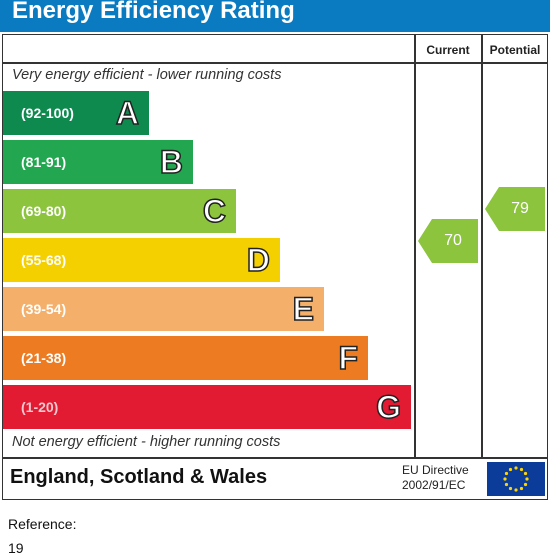  Describe the element at coordinates (44, 358) in the screenshot. I see `band-range-f: (21-38)` at that location.